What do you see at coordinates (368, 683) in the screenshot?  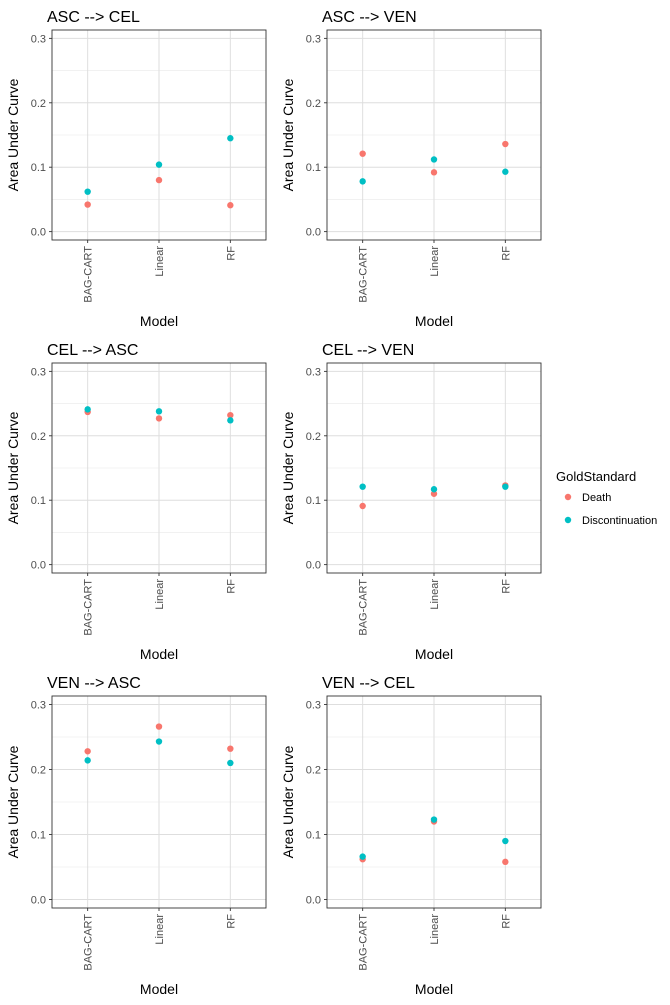 I see `panel-title: VEN --> CEL` at bounding box center [368, 683].